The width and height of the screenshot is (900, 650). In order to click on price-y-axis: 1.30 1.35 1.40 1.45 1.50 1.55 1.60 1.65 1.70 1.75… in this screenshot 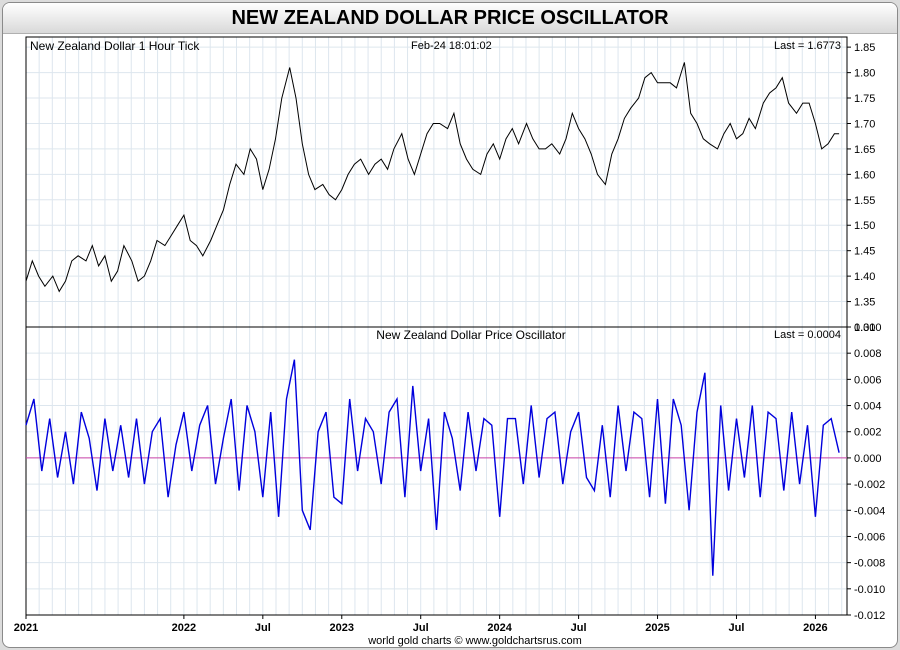, I will do `click(861, 188)`.